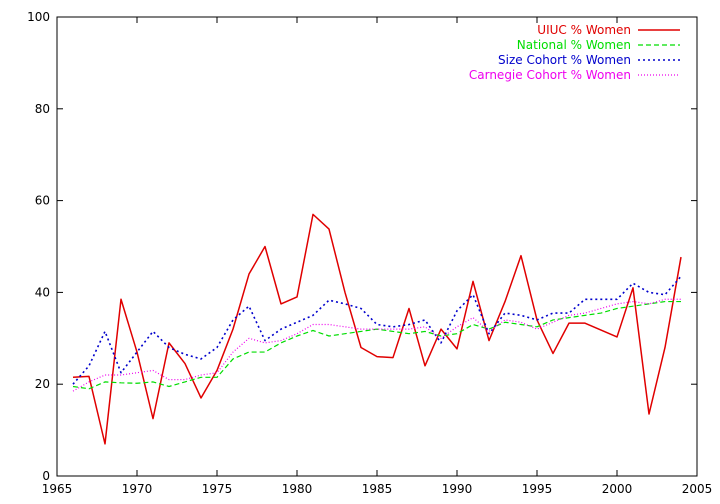 This screenshot has height=504, width=720. What do you see at coordinates (537, 489) in the screenshot?
I see `x-tick-label: 1995` at bounding box center [537, 489].